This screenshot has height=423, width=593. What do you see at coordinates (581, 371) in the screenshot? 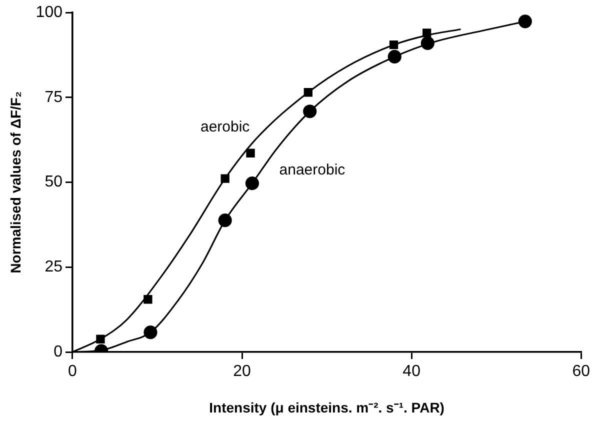
I see `x-tick-label: 60` at bounding box center [581, 371].